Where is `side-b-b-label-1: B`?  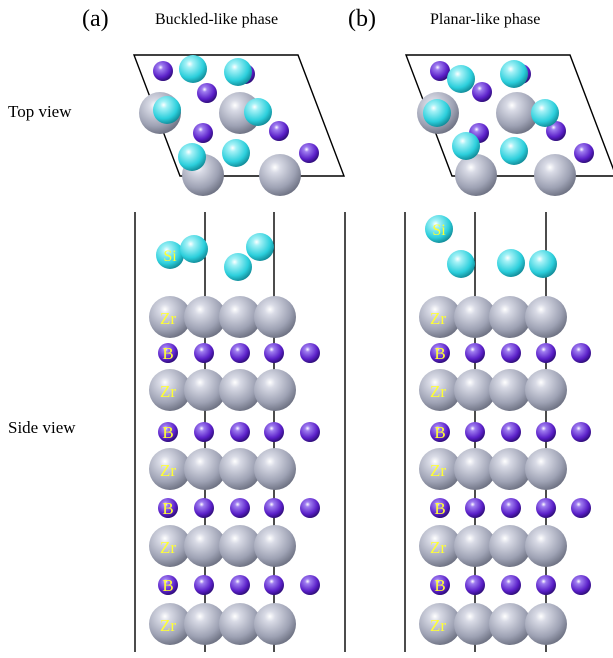
side-b-b-label-1: B is located at coordinates (439, 353).